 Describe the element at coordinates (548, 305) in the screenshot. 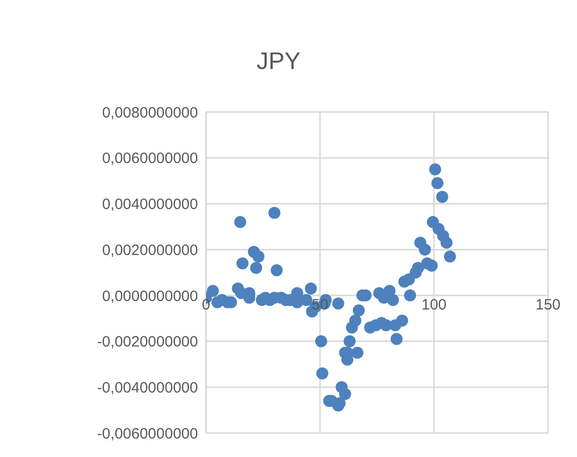

I see `x-tick-label: 150` at that location.